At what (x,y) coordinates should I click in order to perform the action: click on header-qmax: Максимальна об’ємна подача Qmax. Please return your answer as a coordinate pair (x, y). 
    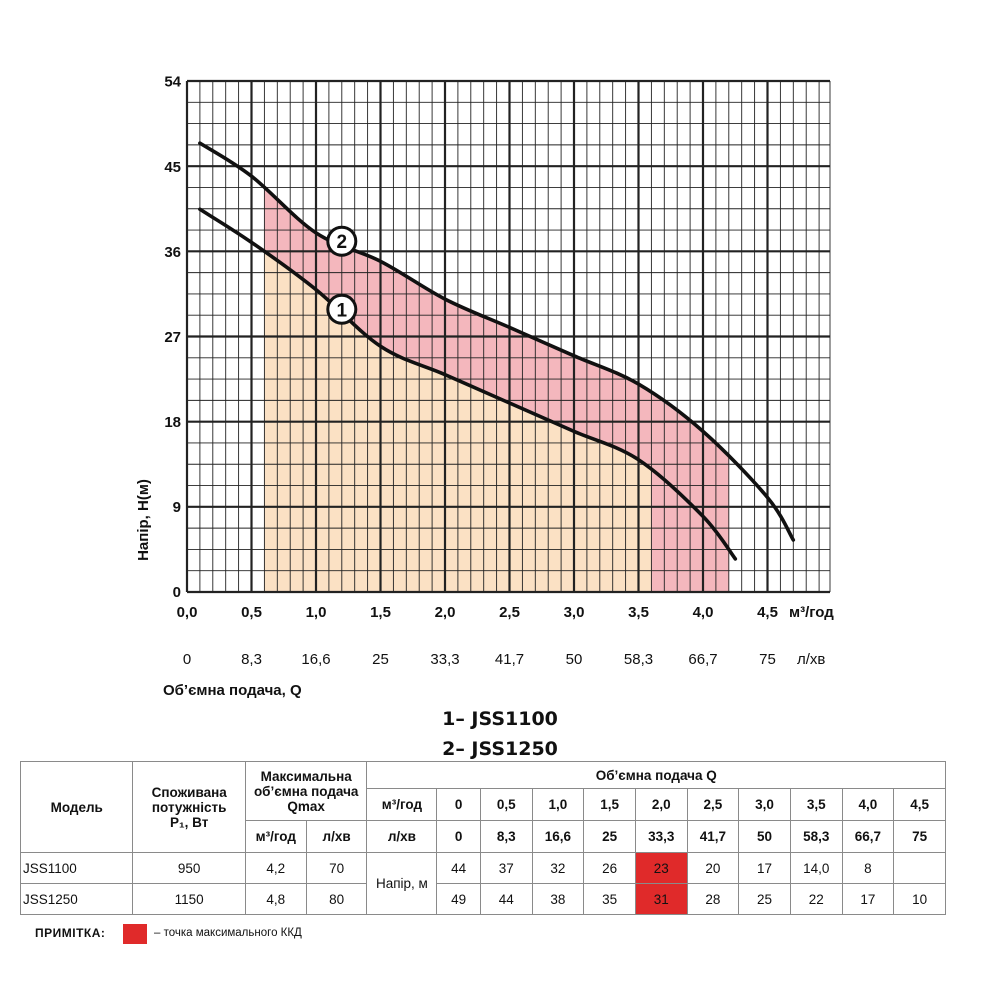
    Looking at the image, I should click on (306, 791).